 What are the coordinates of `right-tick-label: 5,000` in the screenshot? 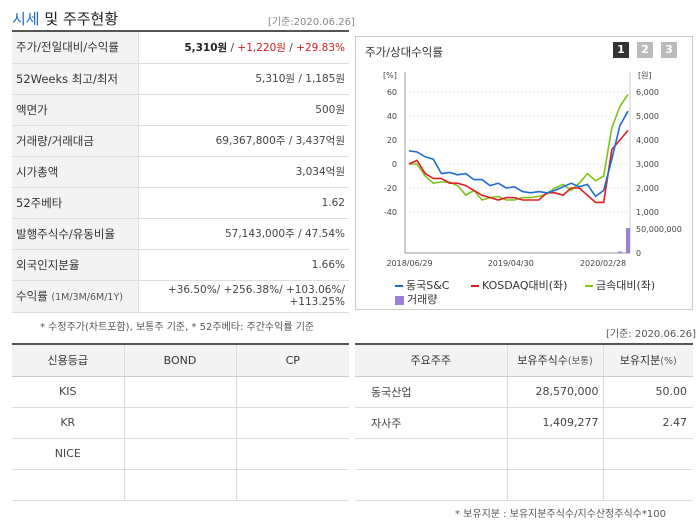 It's located at (647, 116).